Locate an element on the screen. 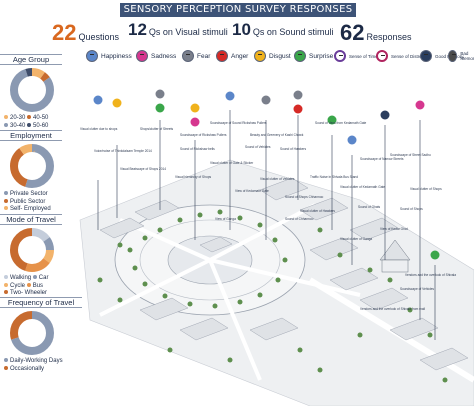 The height and width of the screenshot is (406, 474). legend-label: Car is located at coordinates (43, 278).